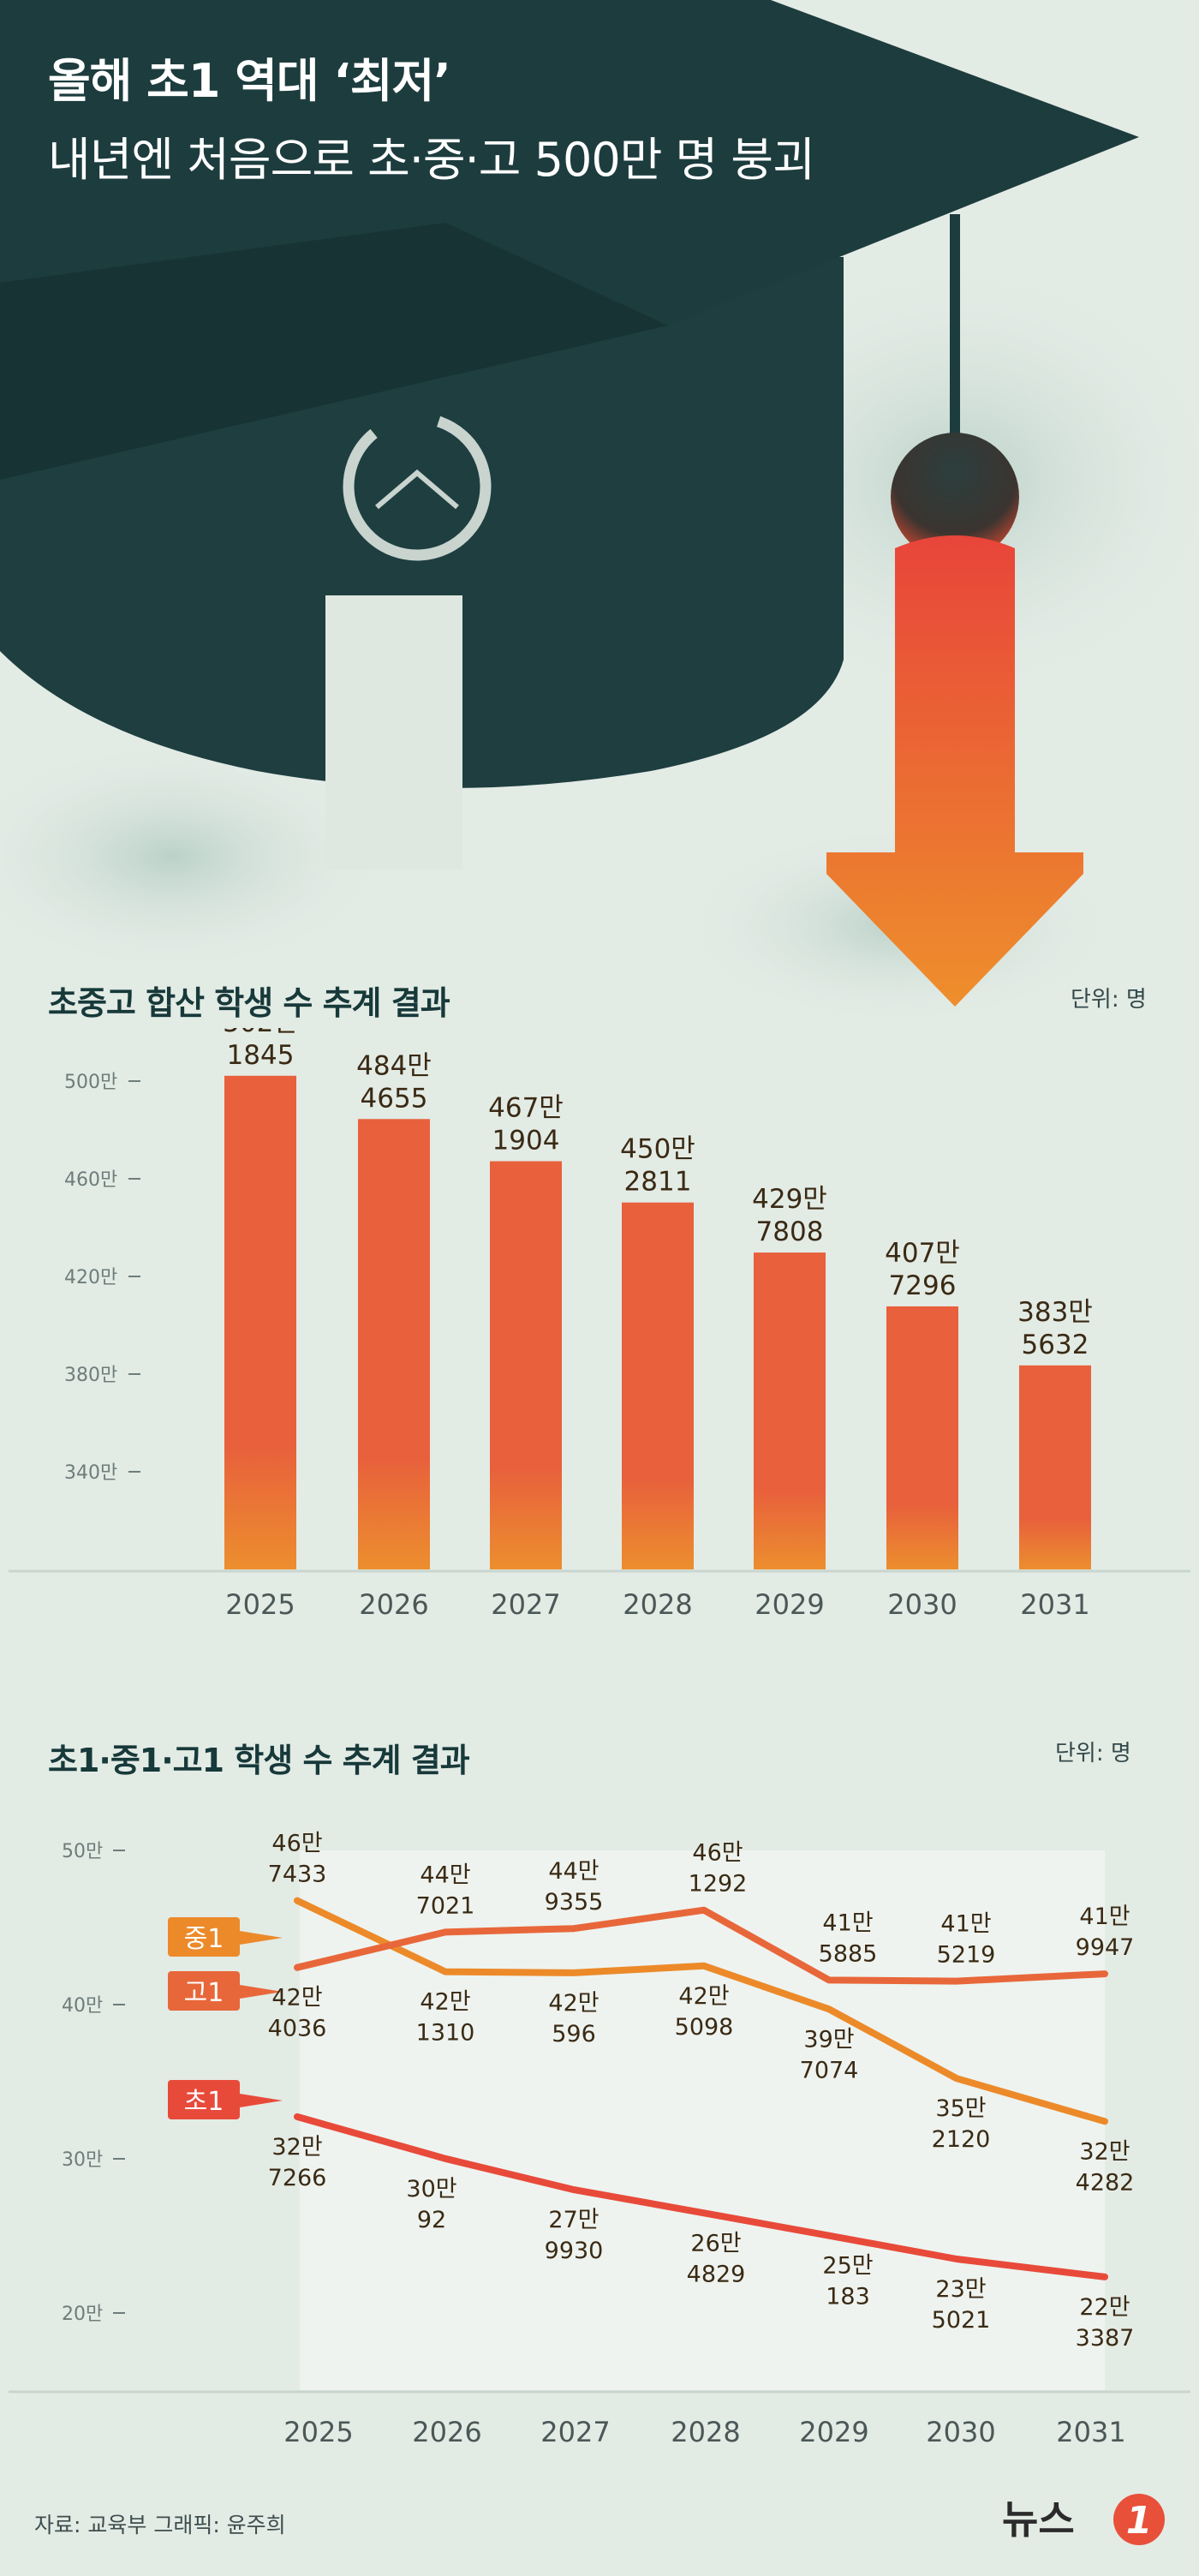 This screenshot has width=1199, height=2576. Describe the element at coordinates (962, 2321) in the screenshot. I see `point-value-label: 5021` at that location.